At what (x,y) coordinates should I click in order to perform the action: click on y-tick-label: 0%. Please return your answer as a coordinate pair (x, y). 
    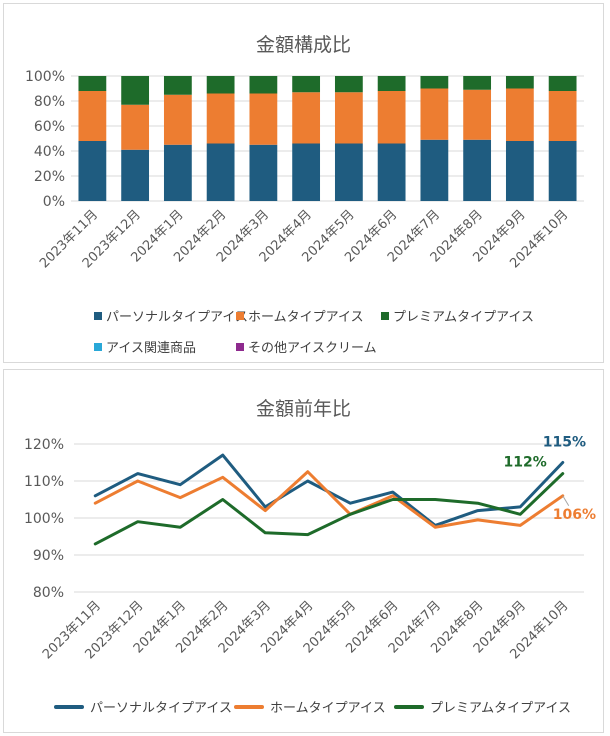
    Looking at the image, I should click on (54, 202).